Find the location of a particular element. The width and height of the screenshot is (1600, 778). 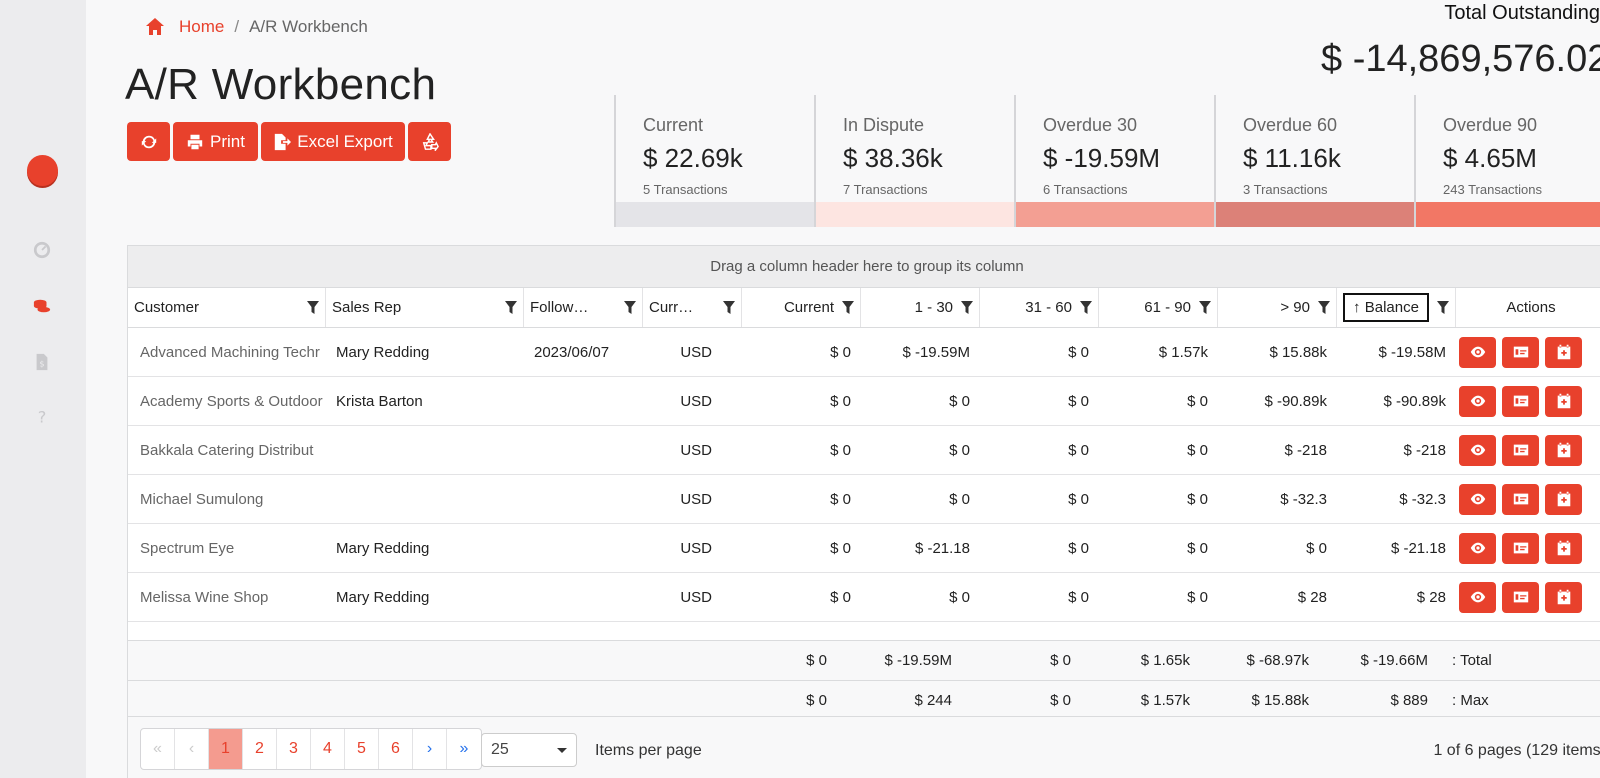

page-button: 5 is located at coordinates (362, 749).